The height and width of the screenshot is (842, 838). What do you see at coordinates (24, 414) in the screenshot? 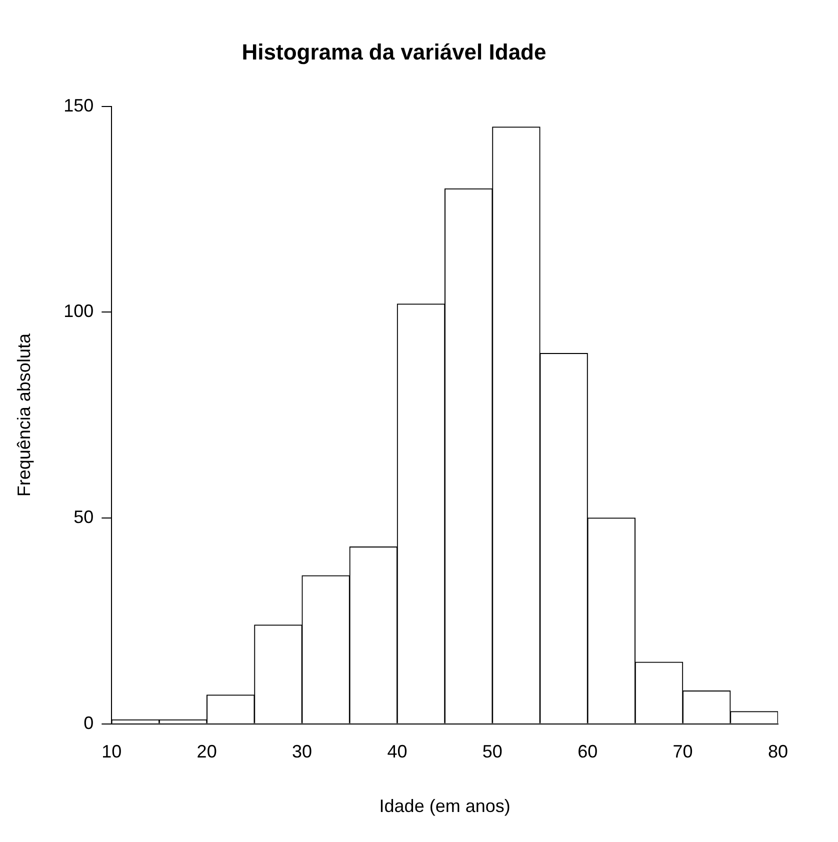
I see `y-axis-title: Frequência absoluta` at bounding box center [24, 414].